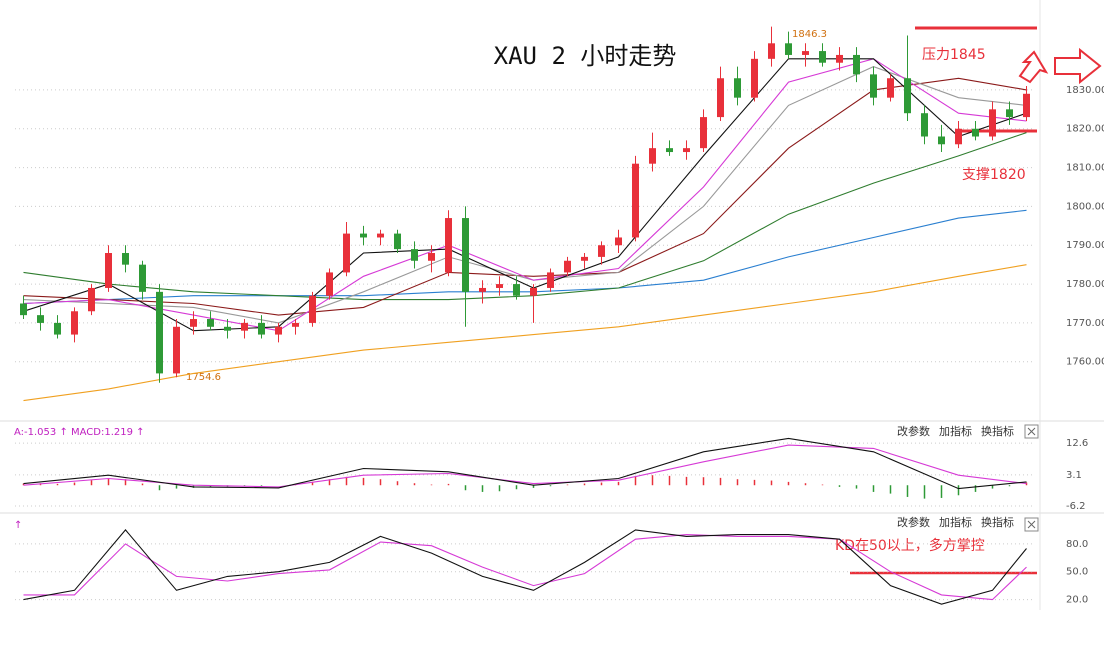  Describe the element at coordinates (1085, 168) in the screenshot. I see `y-tick-label: 1810.00` at that location.